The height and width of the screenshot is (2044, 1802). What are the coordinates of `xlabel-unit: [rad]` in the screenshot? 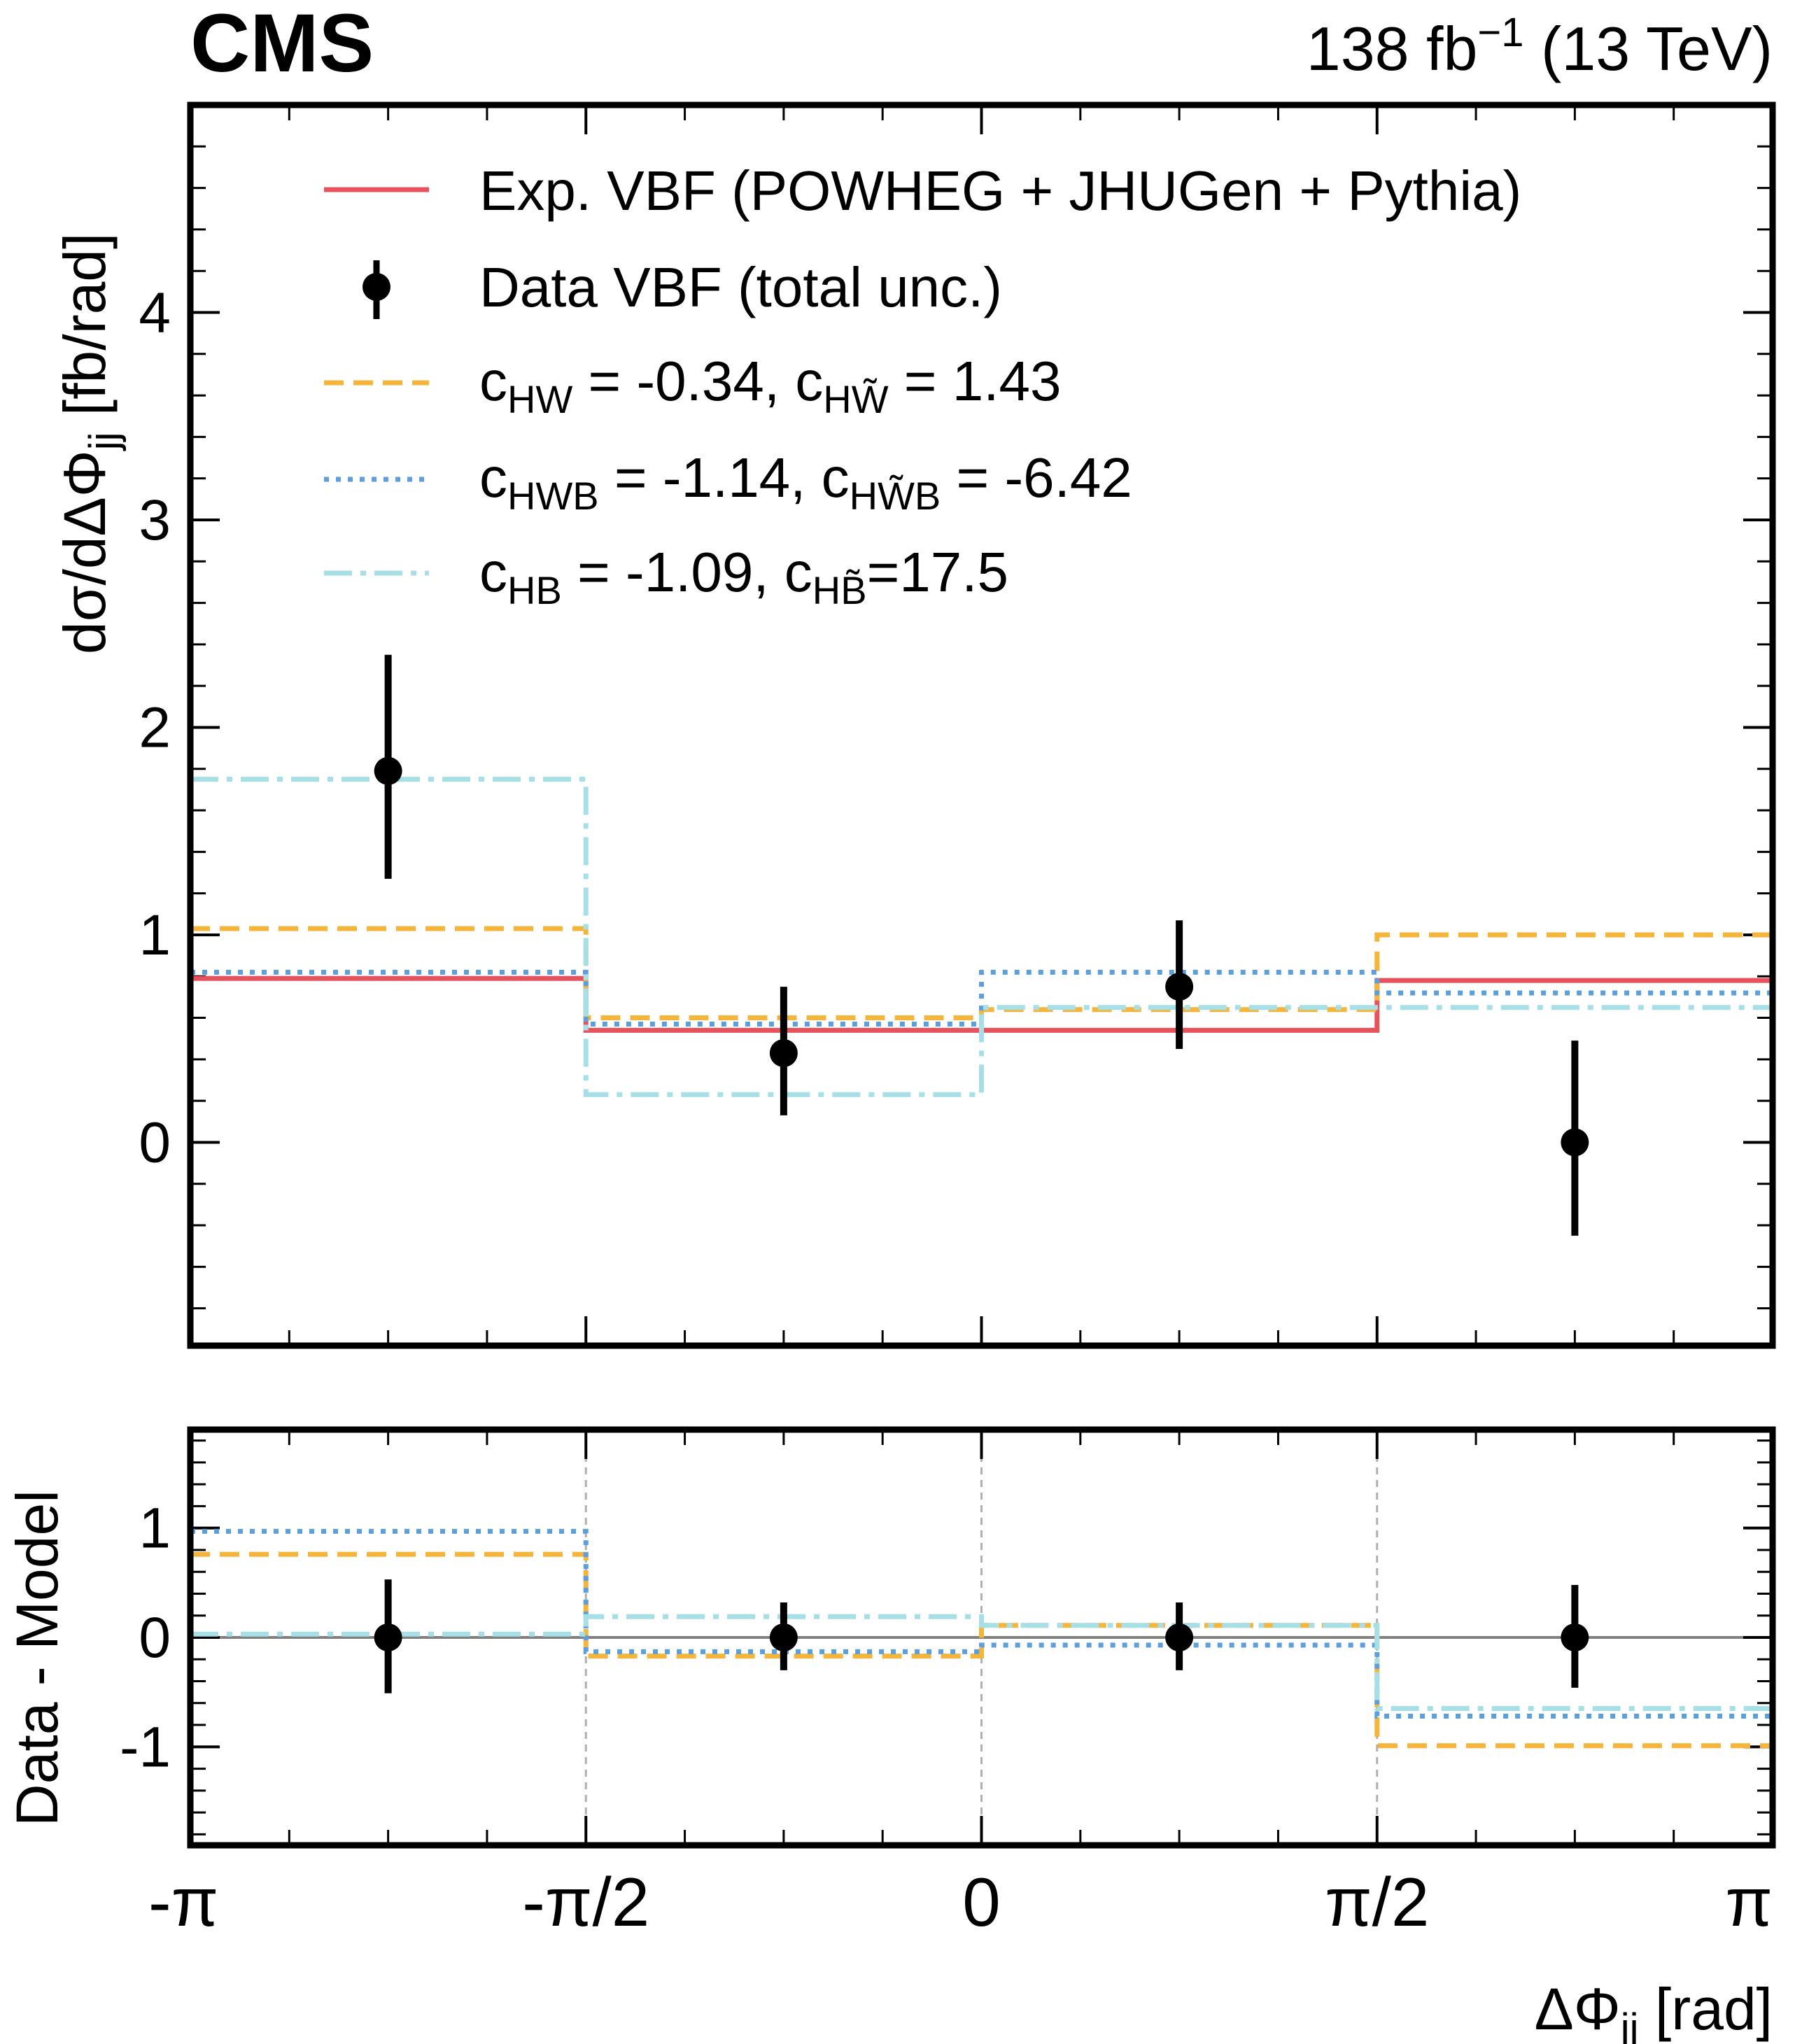 It's located at (1706, 2009).